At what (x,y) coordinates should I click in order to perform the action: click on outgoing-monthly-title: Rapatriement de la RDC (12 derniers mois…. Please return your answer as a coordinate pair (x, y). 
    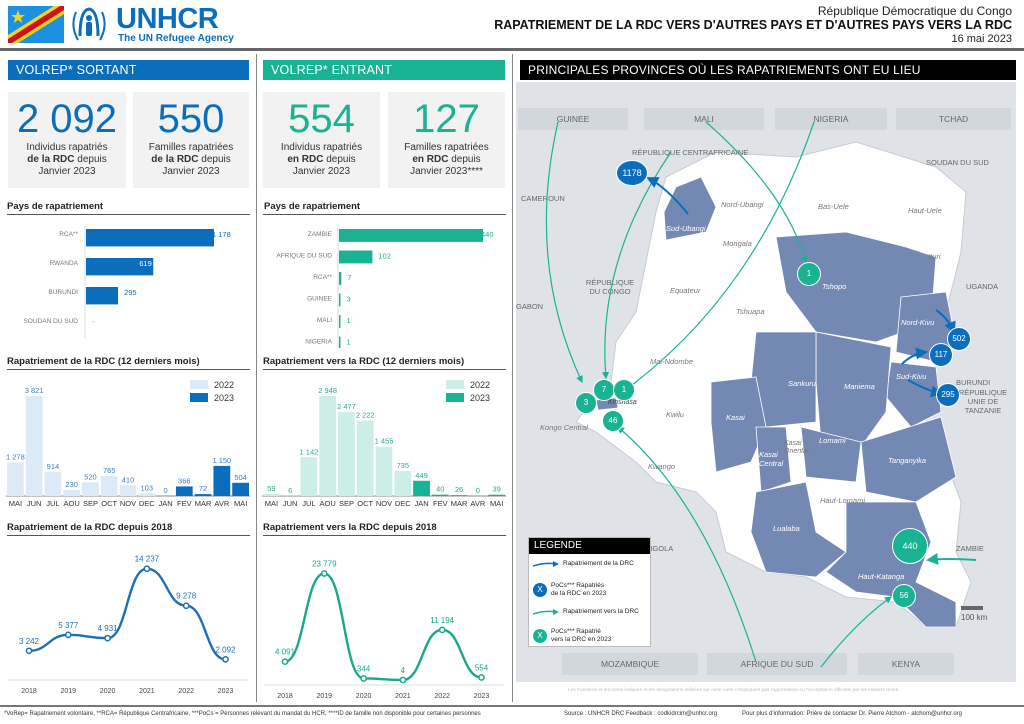
    Looking at the image, I should click on (103, 361).